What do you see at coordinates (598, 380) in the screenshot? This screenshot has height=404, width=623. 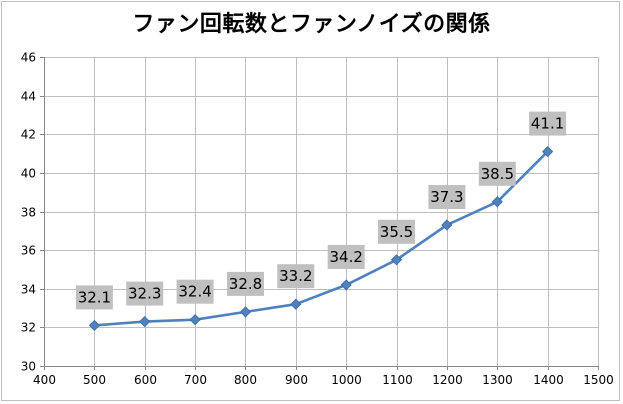 I see `x-tick-label-1500: 1500` at bounding box center [598, 380].